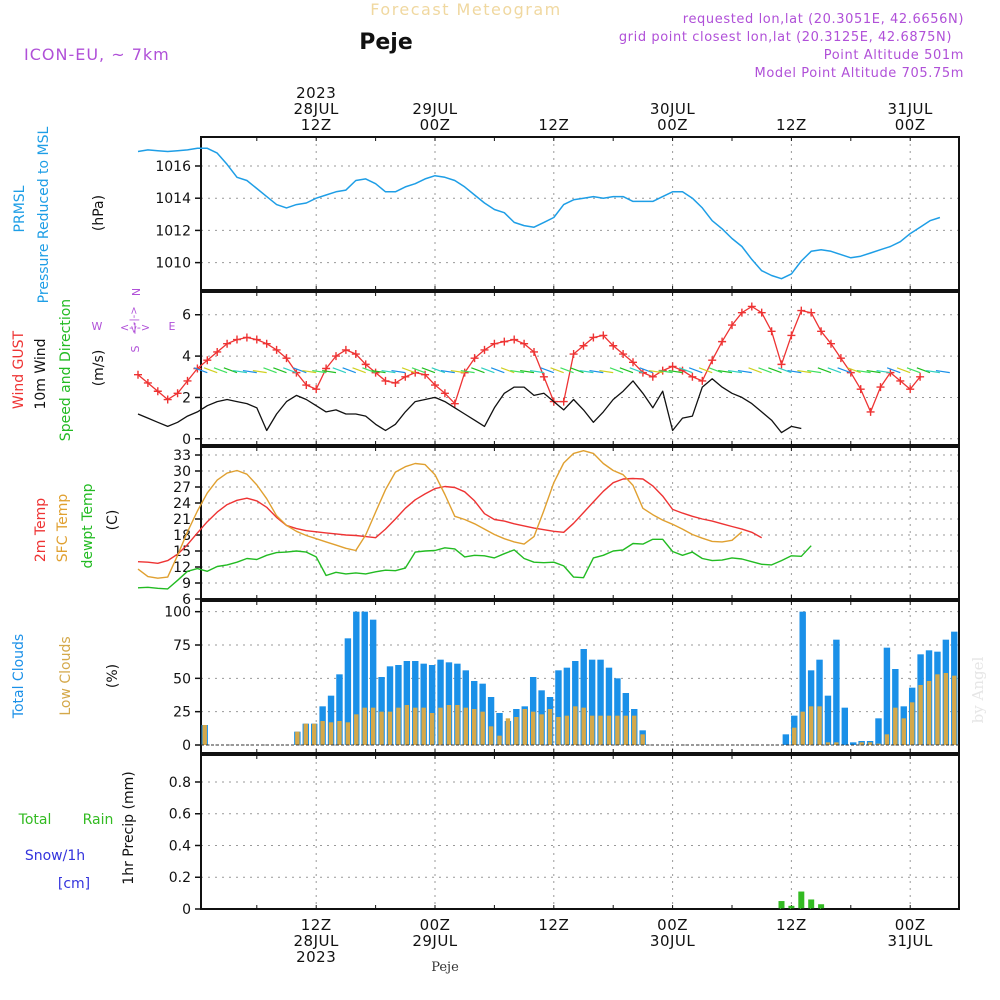 This screenshot has width=1000, height=1000. Describe the element at coordinates (672, 941) in the screenshot. I see `bottom-time-label: 30JUL` at that location.